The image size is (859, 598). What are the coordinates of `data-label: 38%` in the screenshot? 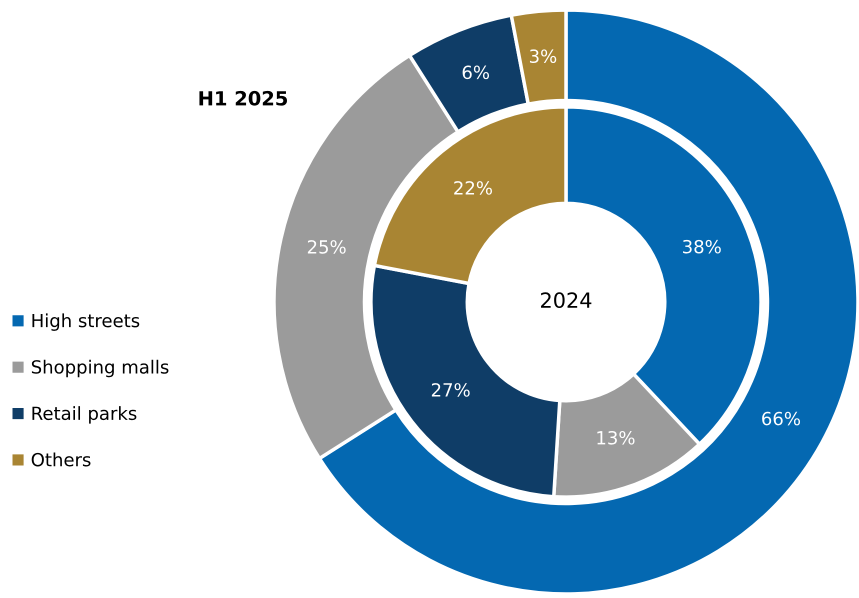 It's located at (702, 247).